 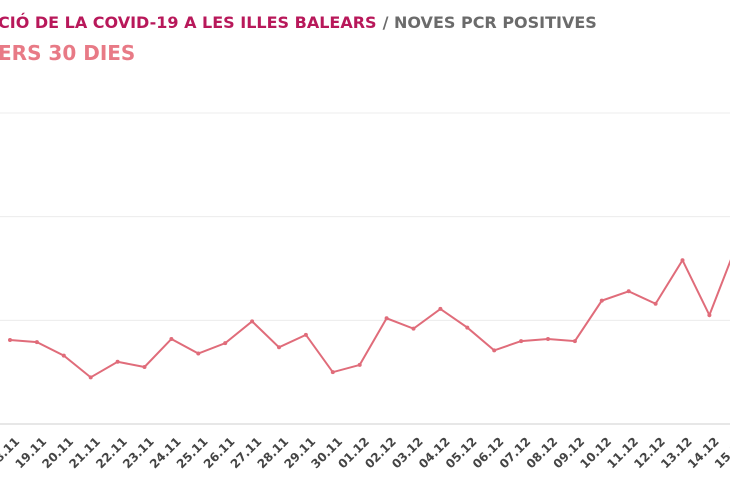 What do you see at coordinates (67, 53) in the screenshot?
I see `chart-subtitle: ERS 30 DIES` at bounding box center [67, 53].